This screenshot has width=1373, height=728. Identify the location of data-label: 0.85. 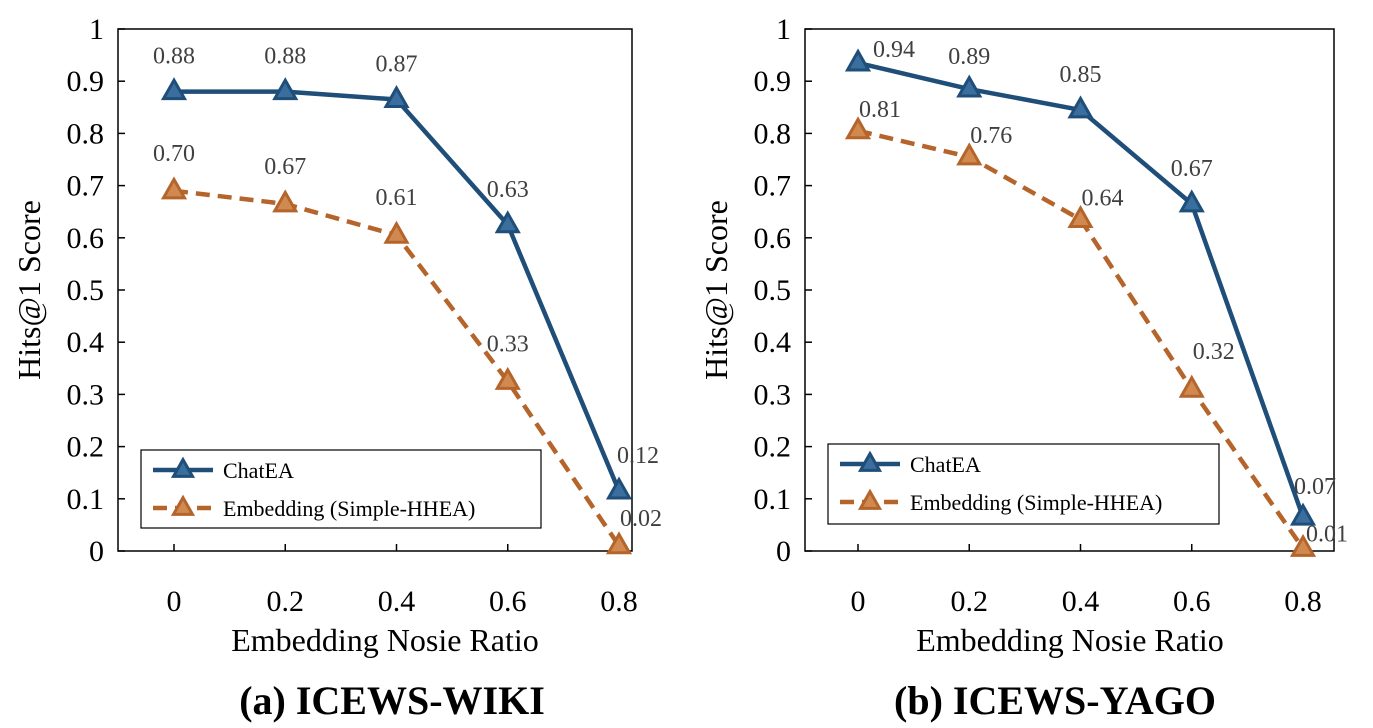
(1081, 75).